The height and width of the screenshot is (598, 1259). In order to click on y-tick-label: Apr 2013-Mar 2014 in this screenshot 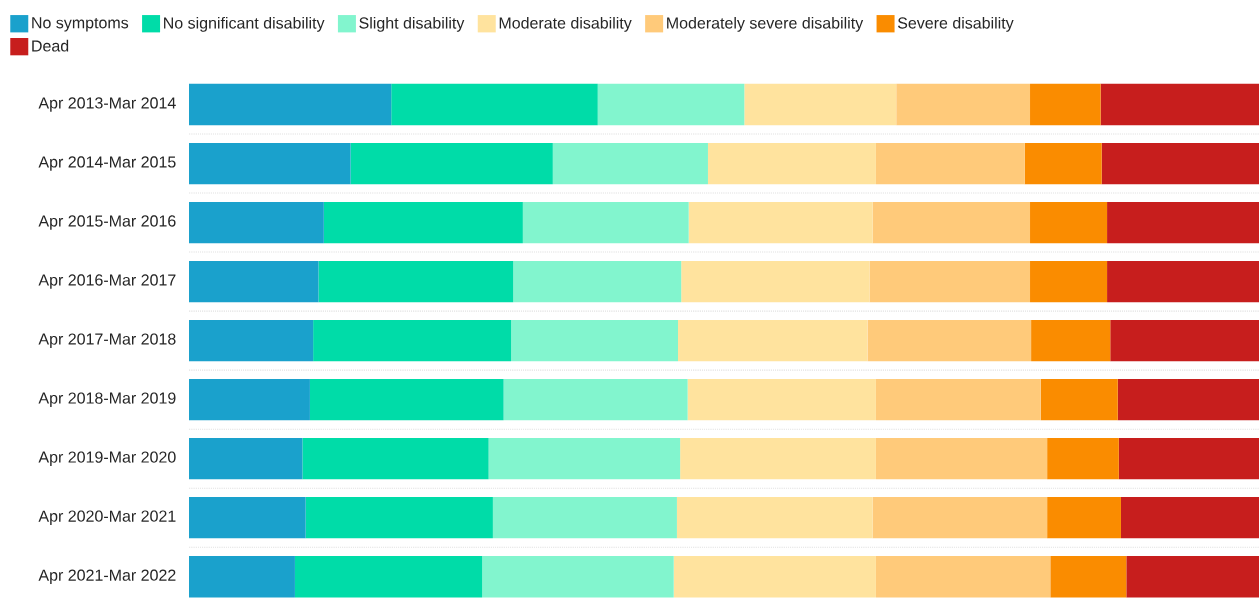, I will do `click(107, 104)`.